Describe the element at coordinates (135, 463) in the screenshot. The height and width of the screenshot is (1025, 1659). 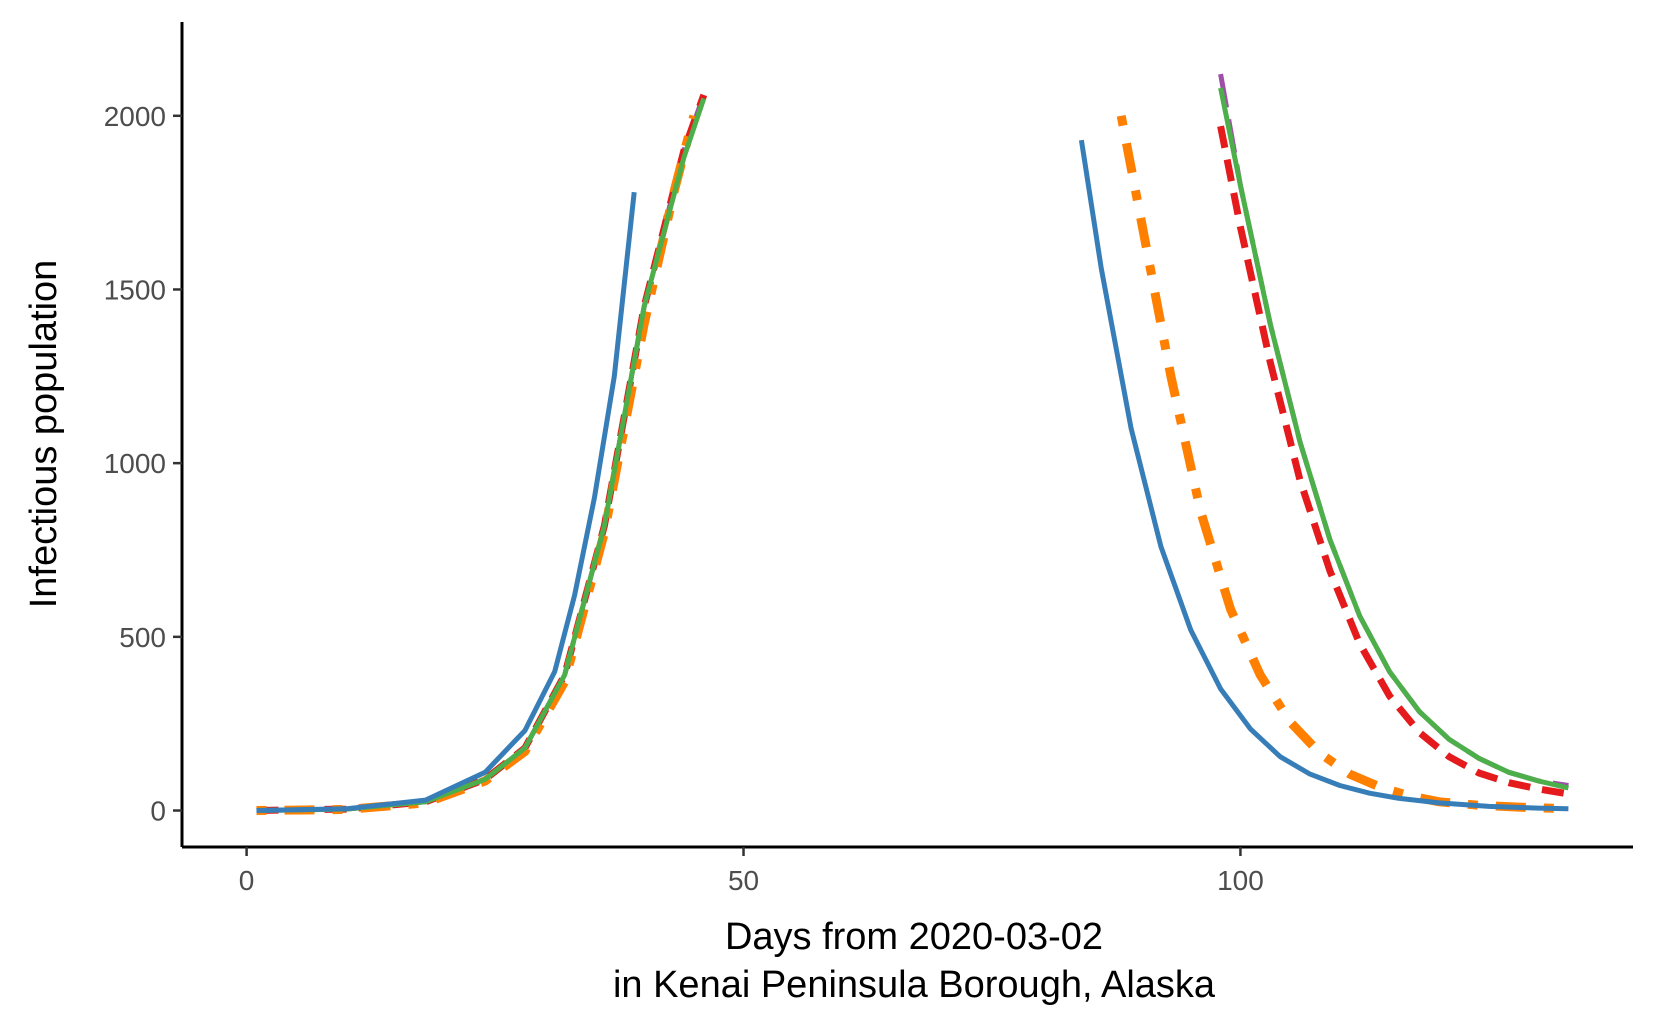
I see `y-tick-label: 1000` at that location.